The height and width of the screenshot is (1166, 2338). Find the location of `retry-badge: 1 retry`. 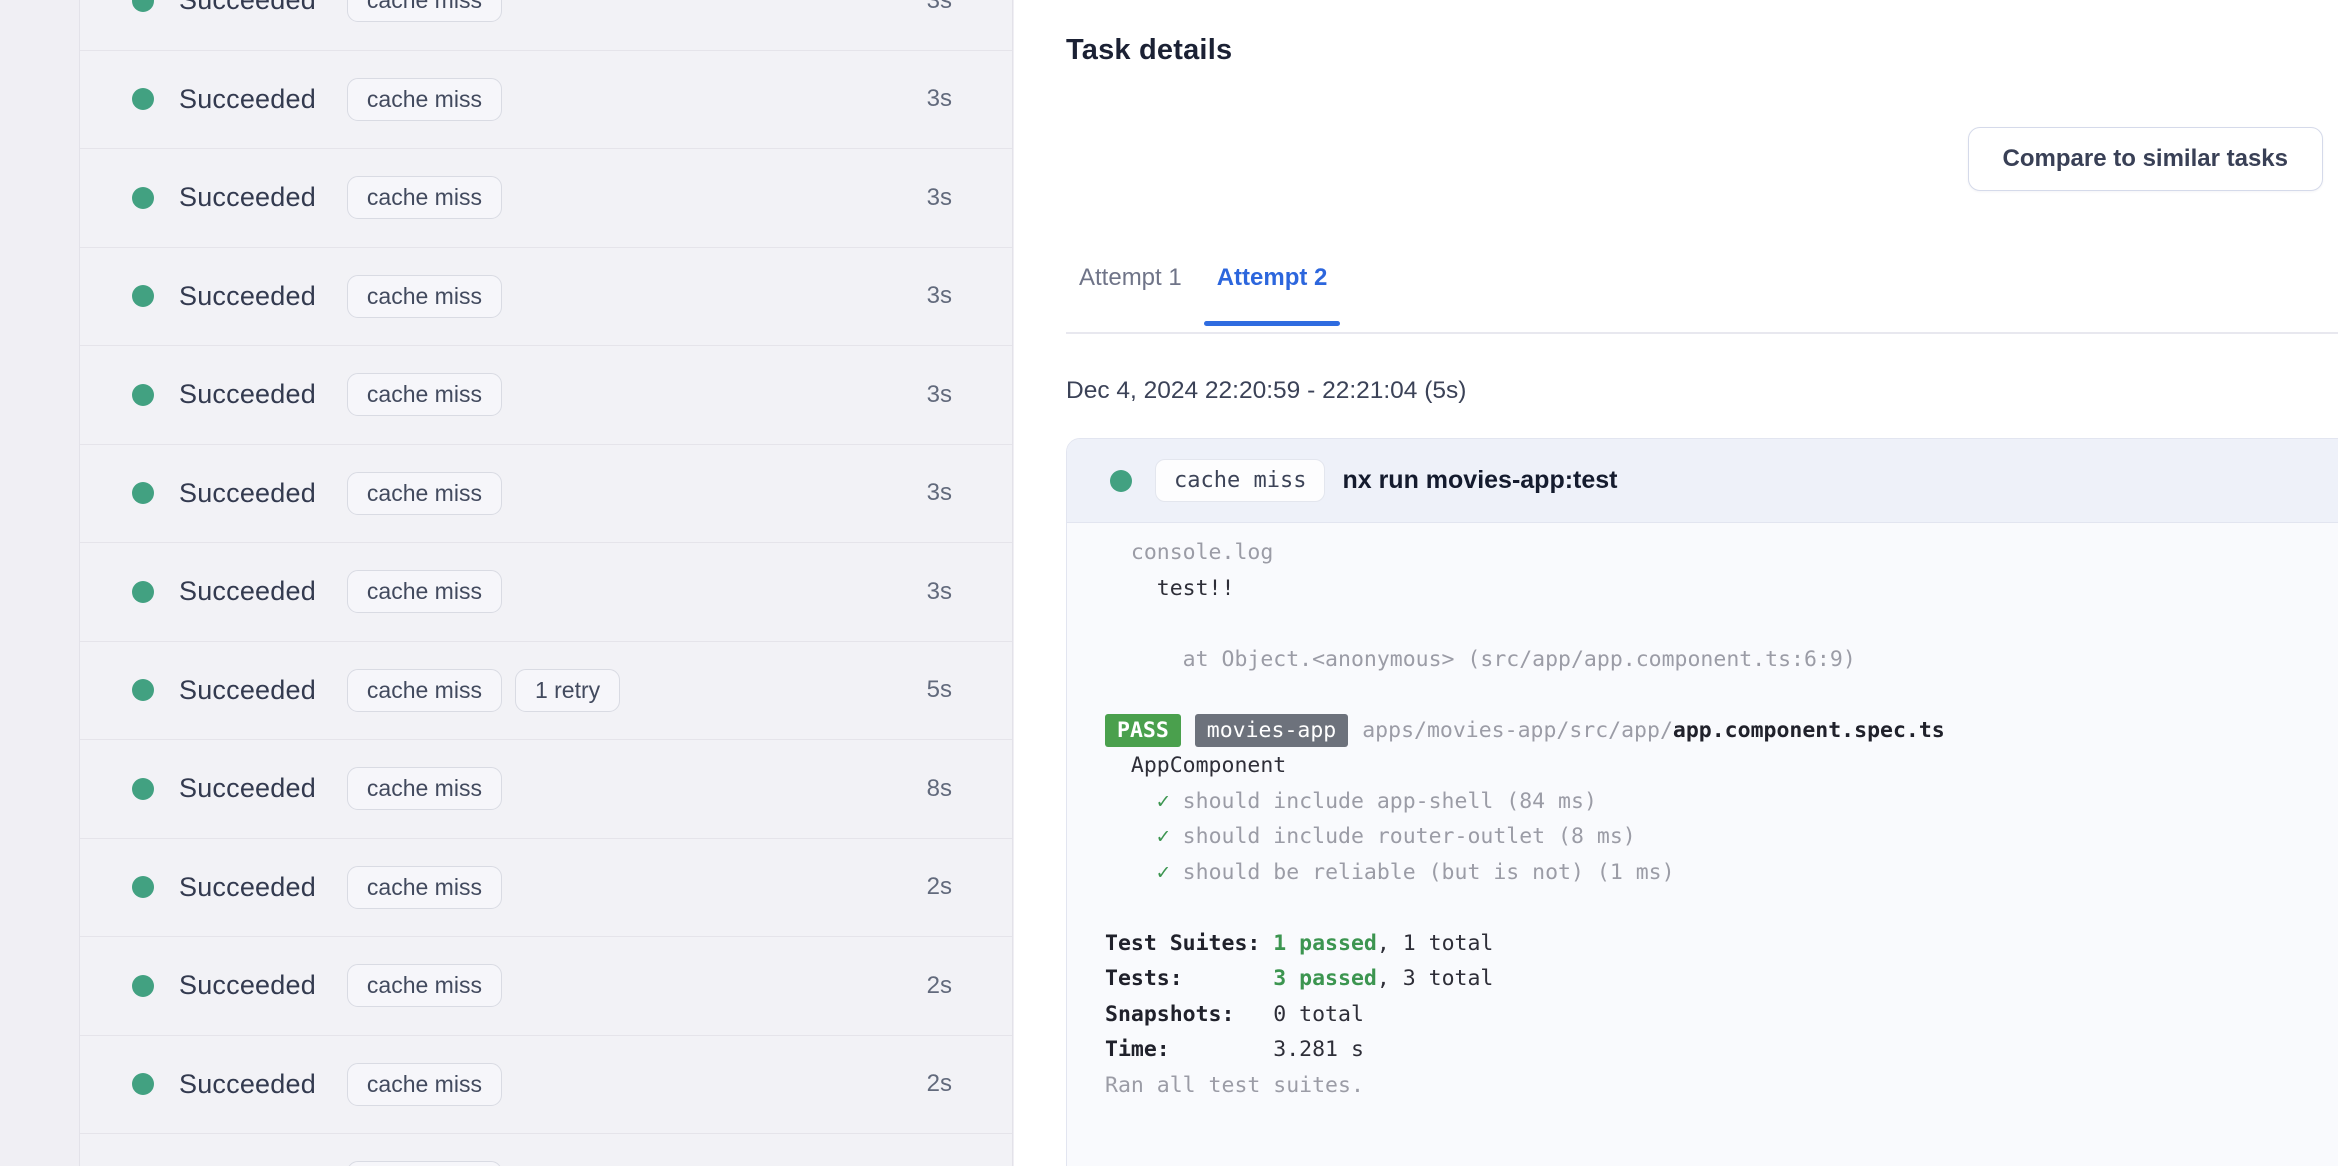

retry-badge: 1 retry is located at coordinates (567, 690).